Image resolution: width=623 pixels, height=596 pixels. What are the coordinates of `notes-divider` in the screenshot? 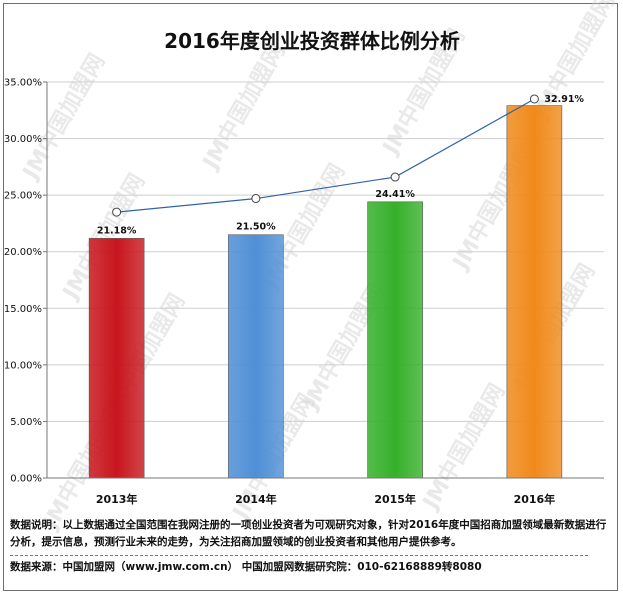 It's located at (299, 555).